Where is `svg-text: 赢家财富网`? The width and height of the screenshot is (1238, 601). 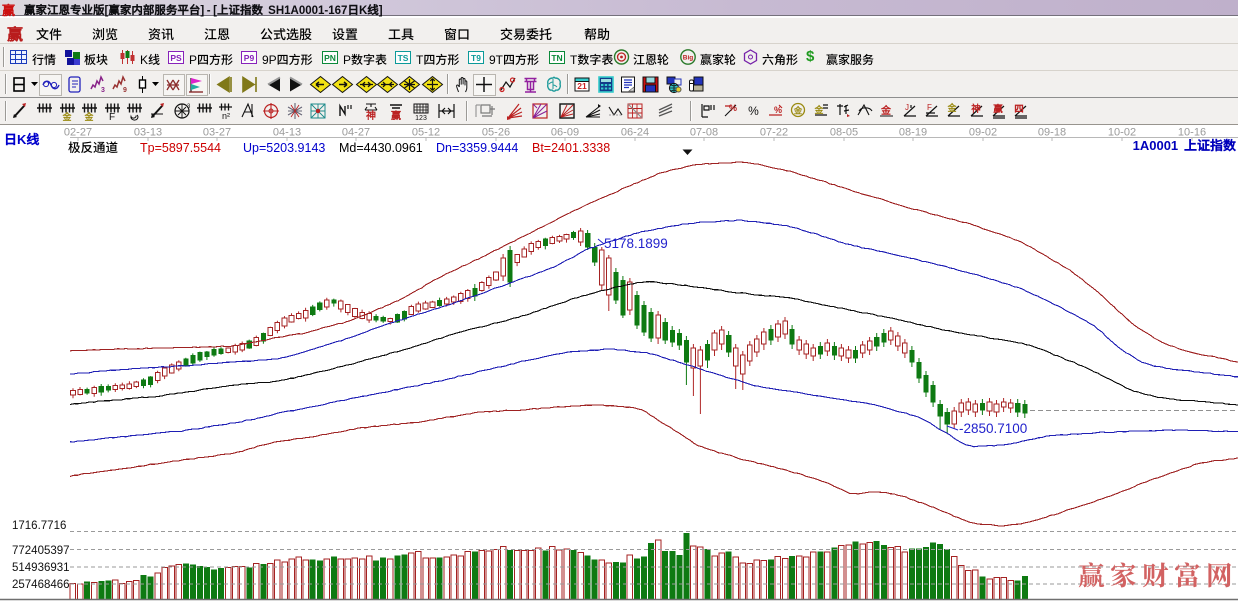
svg-text: 赢家财富网 is located at coordinates (1158, 573).